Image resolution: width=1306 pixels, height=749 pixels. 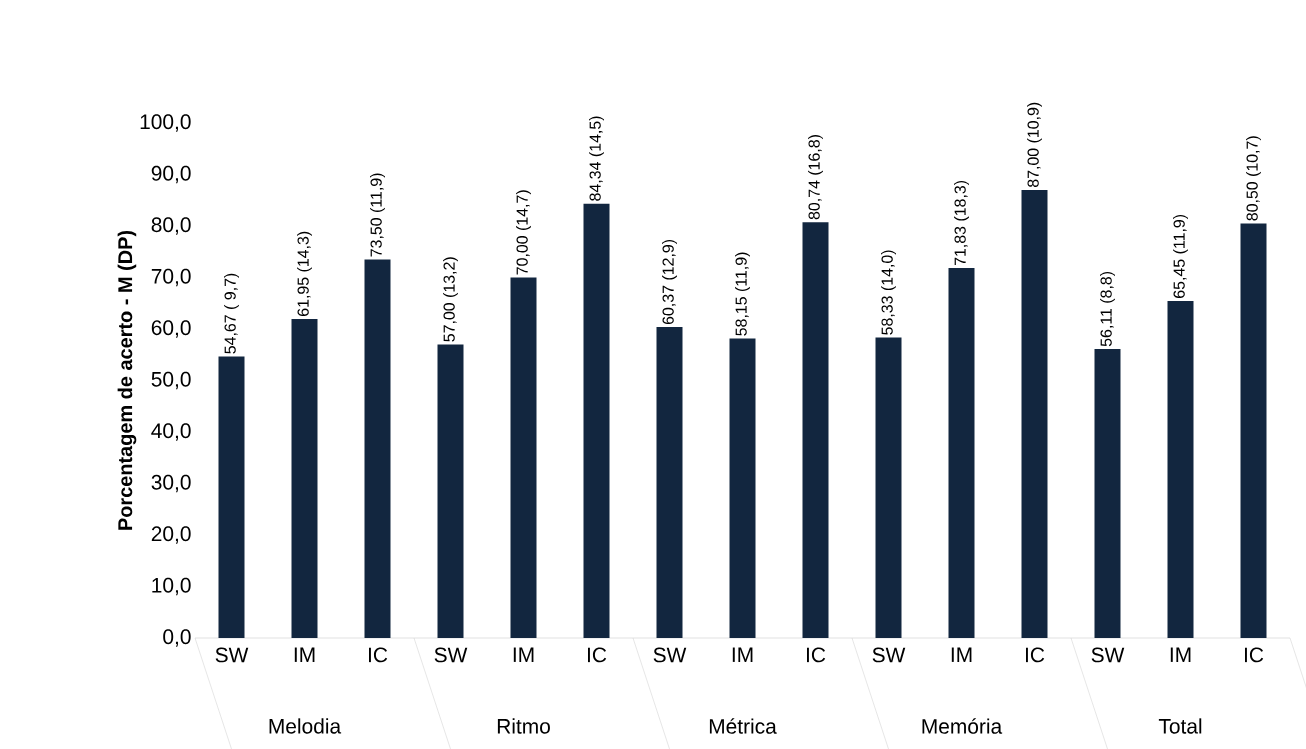 What do you see at coordinates (171, 277) in the screenshot?
I see `y-tick-label: 70,0` at bounding box center [171, 277].